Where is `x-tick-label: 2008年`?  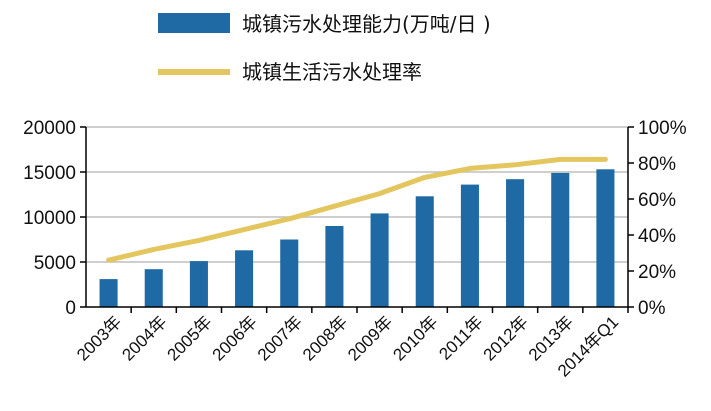
x-tick-label: 2008年 is located at coordinates (325, 338).